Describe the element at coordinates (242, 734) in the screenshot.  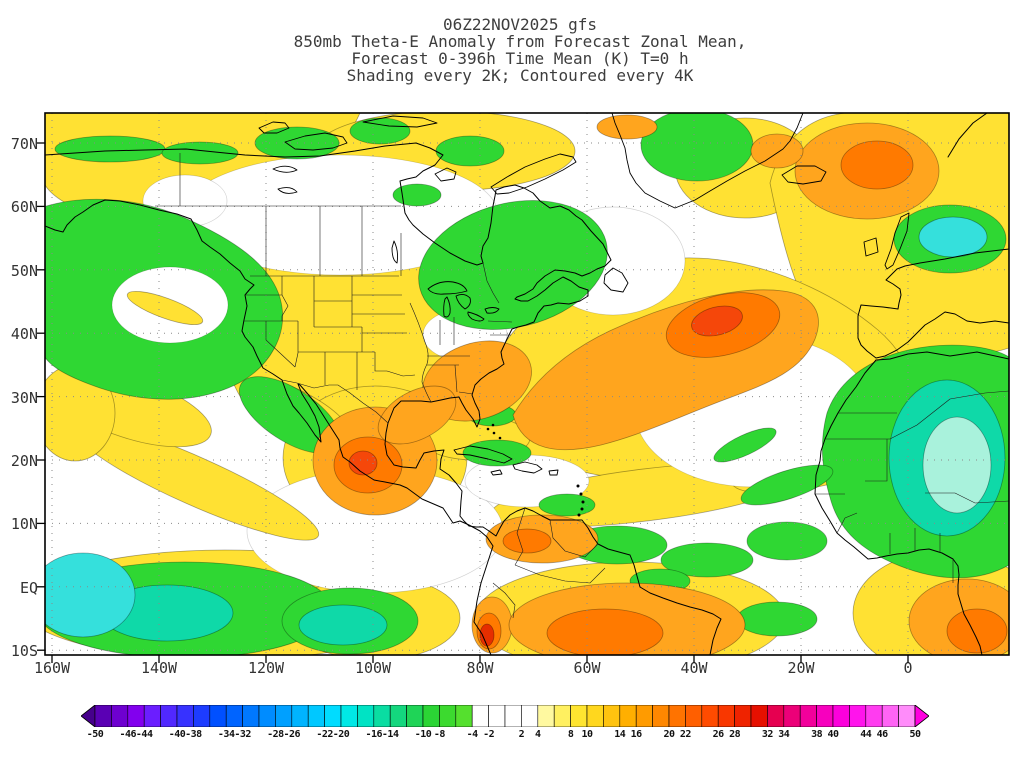
I see `colorbar-tick-label: -32` at that location.